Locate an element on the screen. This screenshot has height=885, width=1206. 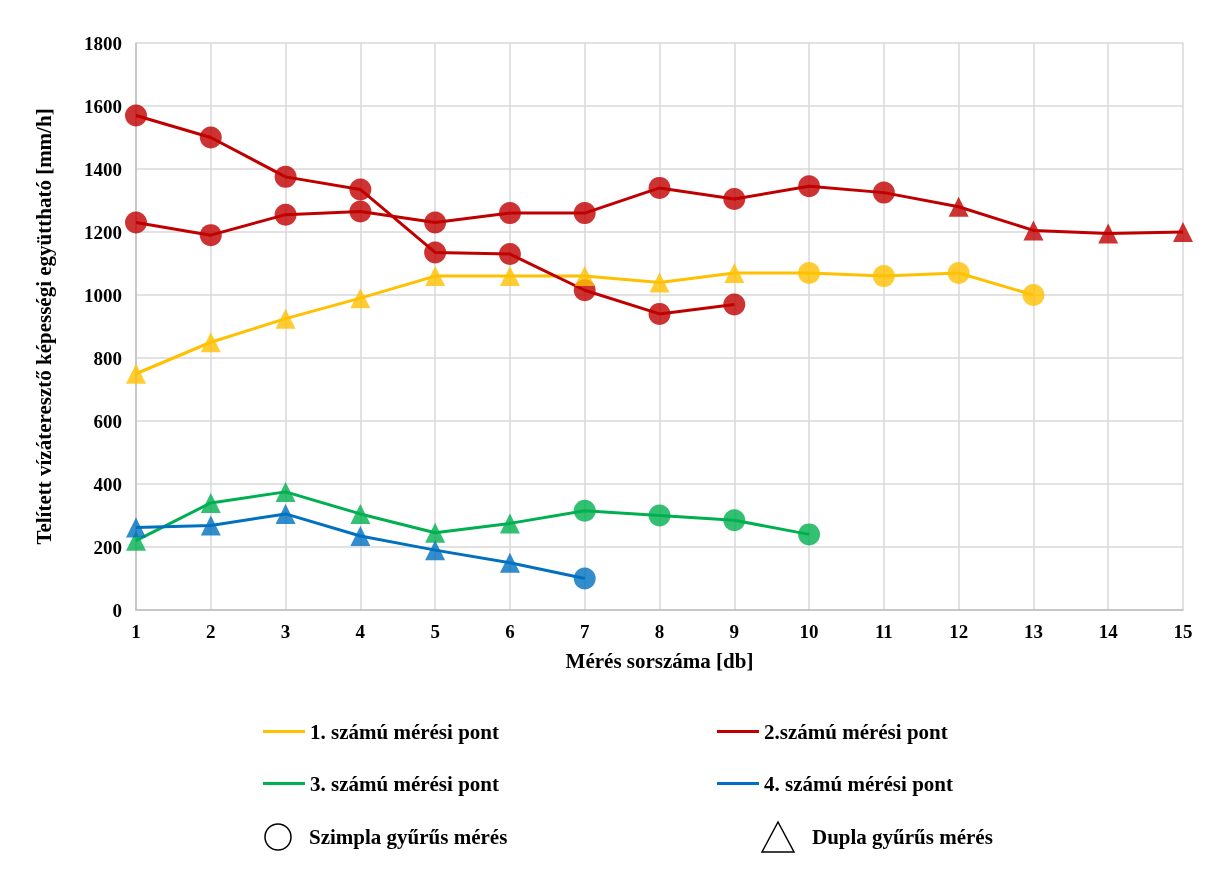
y-tick-label: 1400 is located at coordinates (103, 169).